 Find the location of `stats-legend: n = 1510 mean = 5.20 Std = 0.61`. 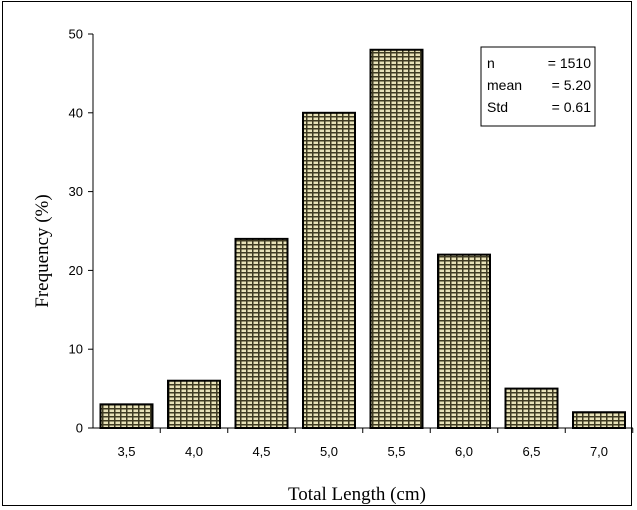

stats-legend: n = 1510 mean = 5.20 Std = 0.61 is located at coordinates (538, 86).